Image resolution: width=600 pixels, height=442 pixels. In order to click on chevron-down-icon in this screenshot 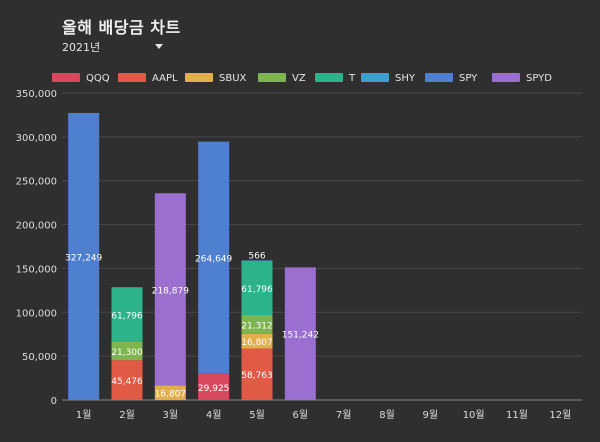, I will do `click(159, 46)`.